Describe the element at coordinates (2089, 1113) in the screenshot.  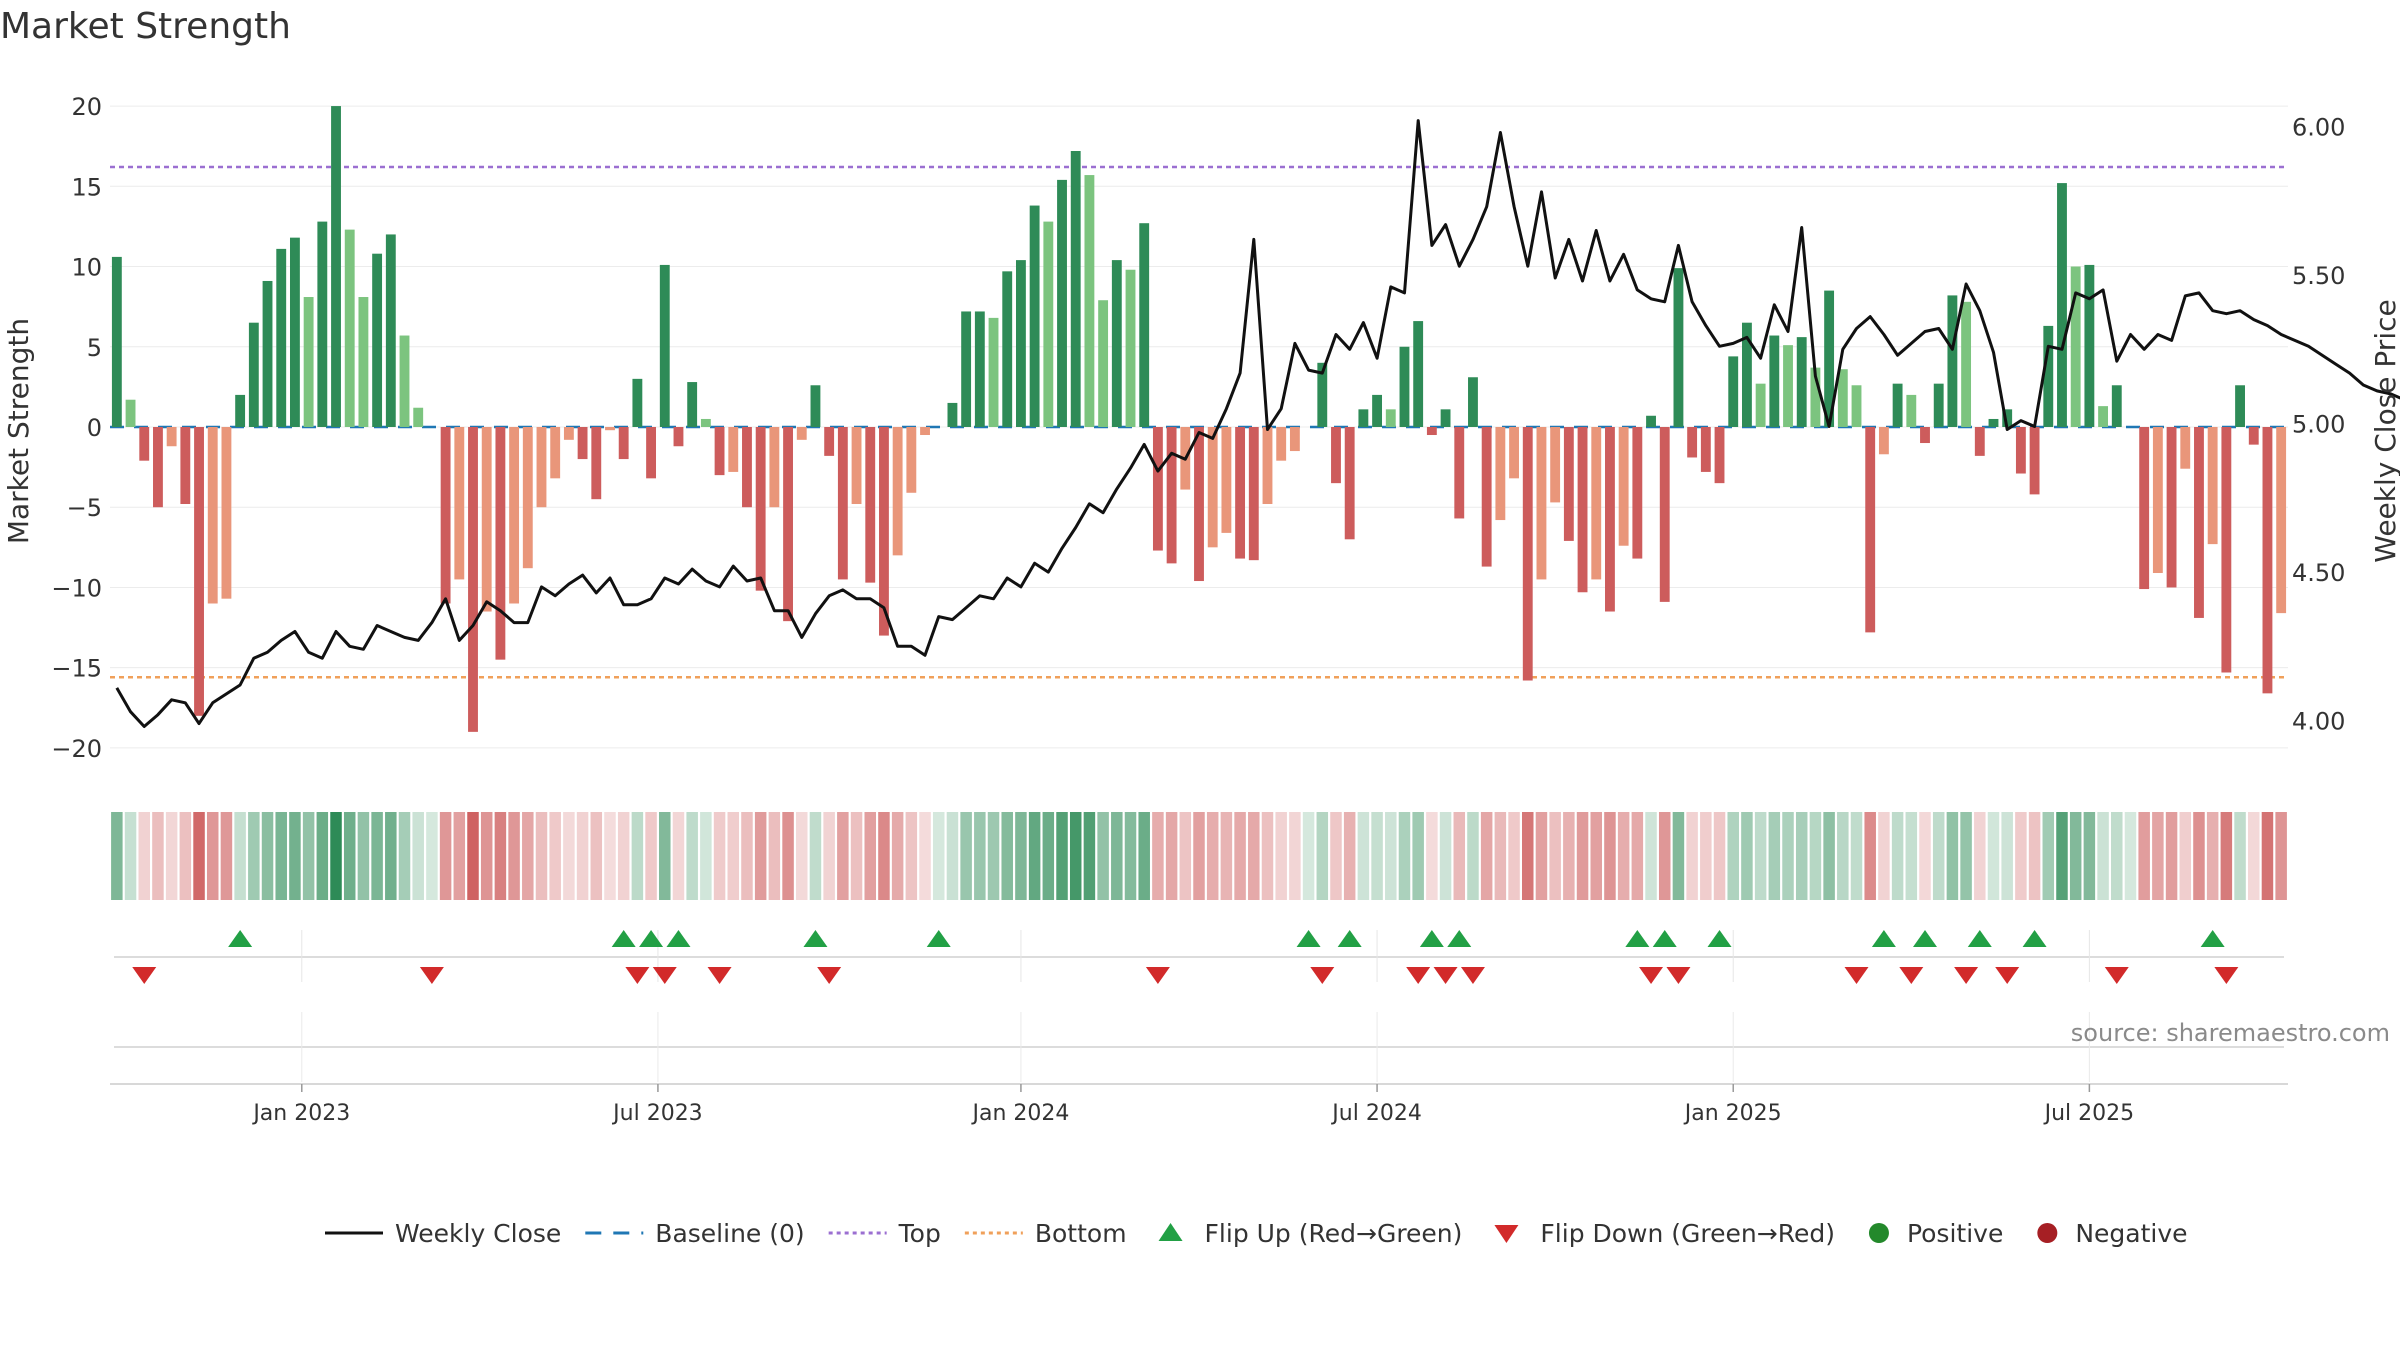
I see `date-tick-label: Jul 2025` at that location.